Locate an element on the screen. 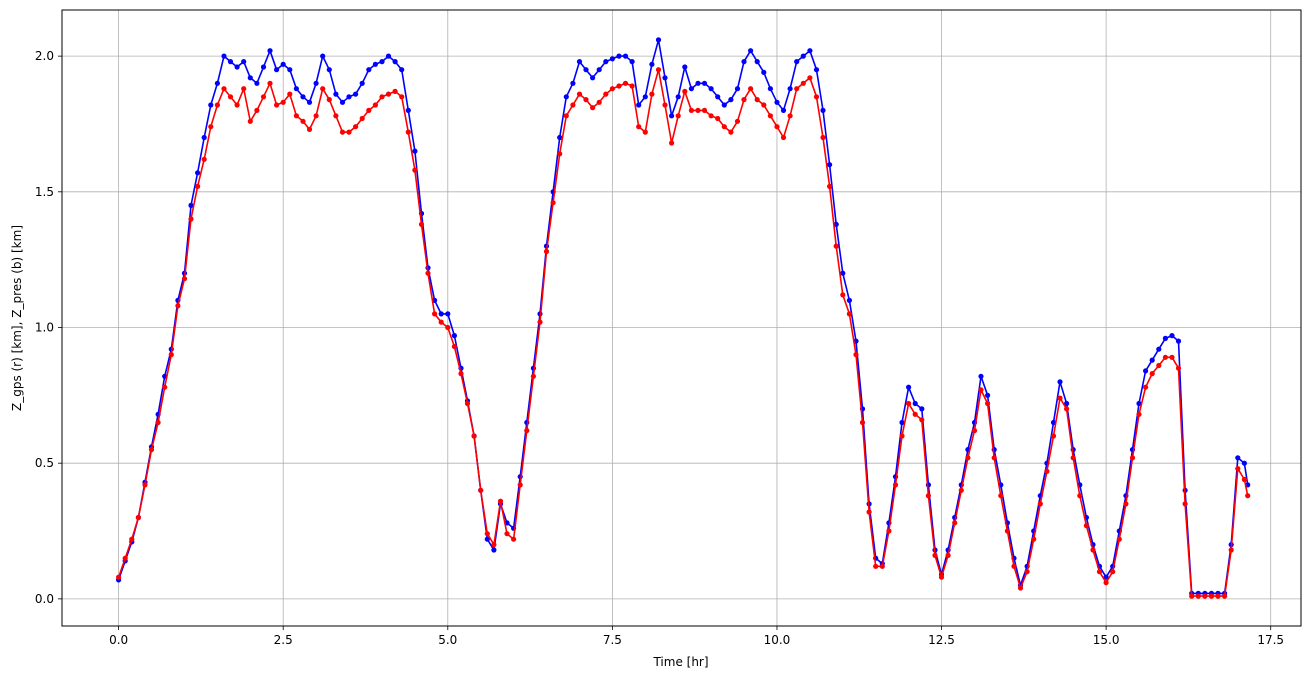  x-tick-label: 15.0 is located at coordinates (1106, 640).